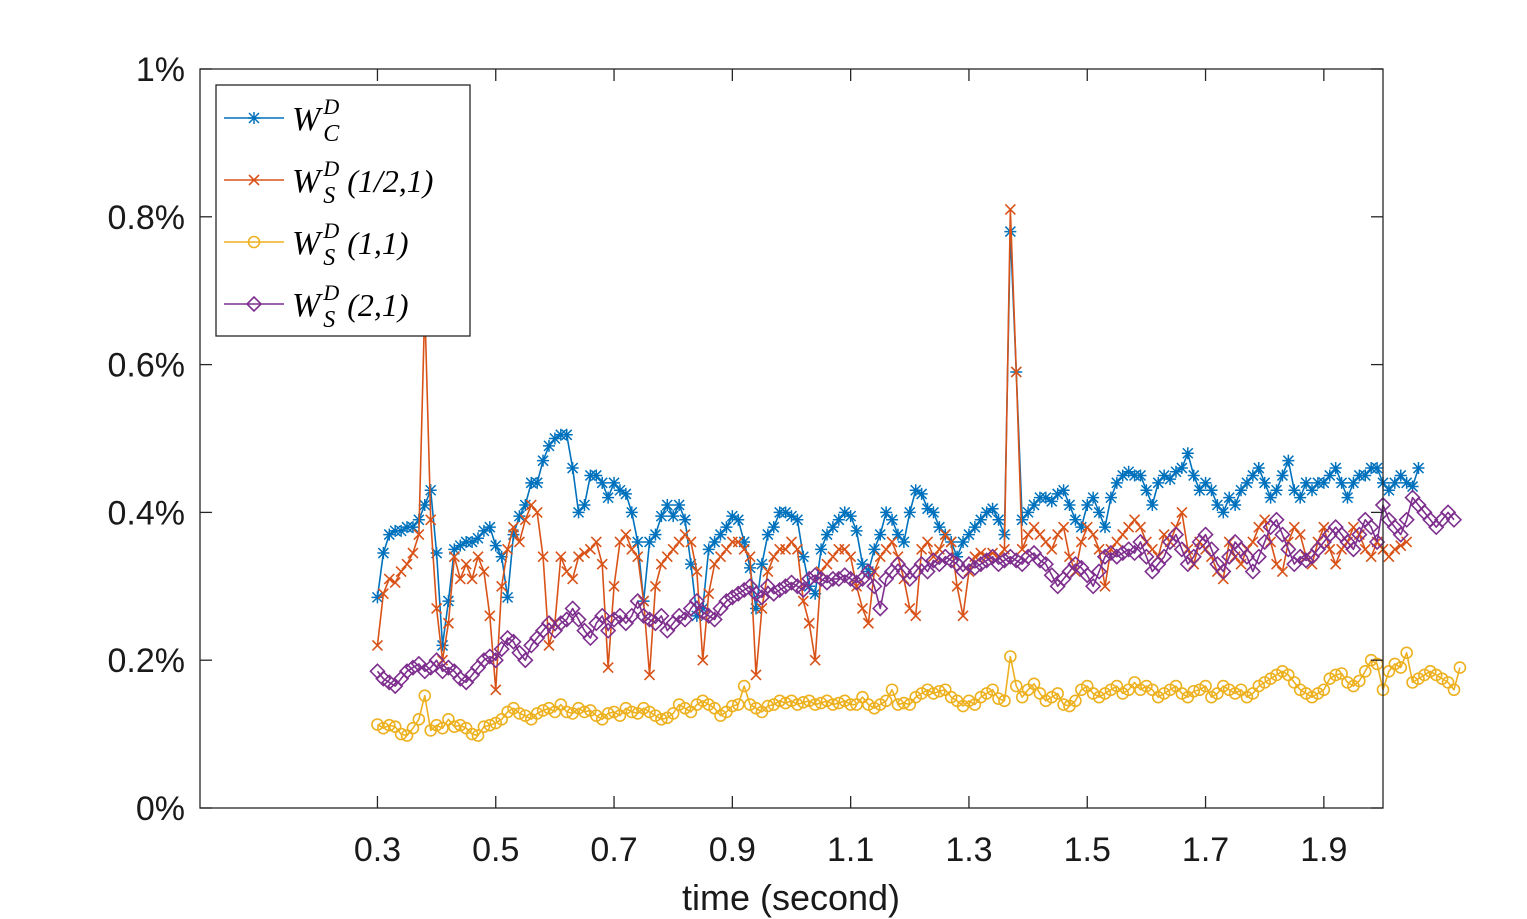 This screenshot has width=1527, height=919. What do you see at coordinates (343, 210) in the screenshot?
I see `legend-box` at bounding box center [343, 210].